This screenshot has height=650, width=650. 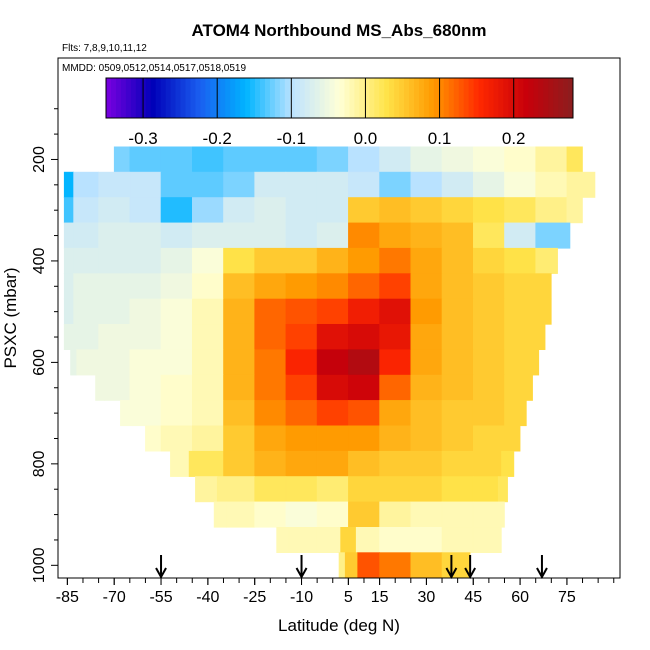 What do you see at coordinates (514, 138) in the screenshot?
I see `colorbar-tick-label: 0.2` at bounding box center [514, 138].